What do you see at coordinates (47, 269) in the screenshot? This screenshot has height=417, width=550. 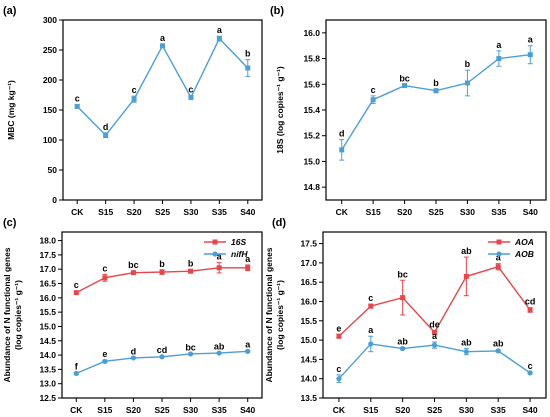 I see `y-tick-label: 17.0` at bounding box center [47, 269].